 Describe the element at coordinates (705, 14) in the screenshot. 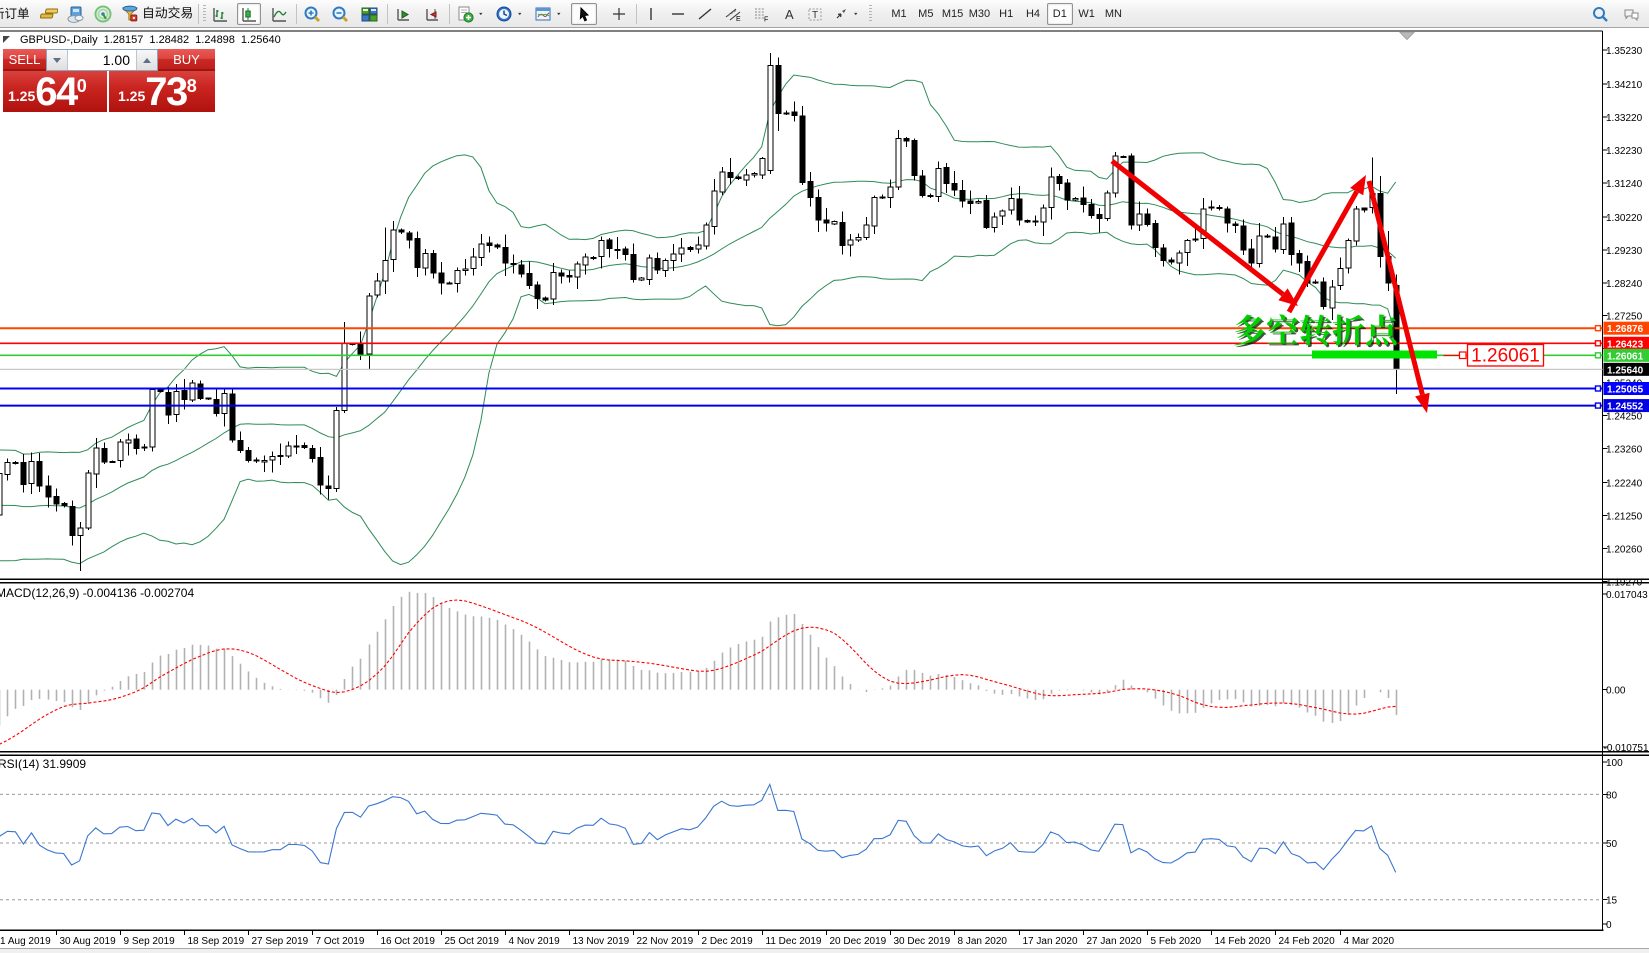

I see `trendline-button` at that location.